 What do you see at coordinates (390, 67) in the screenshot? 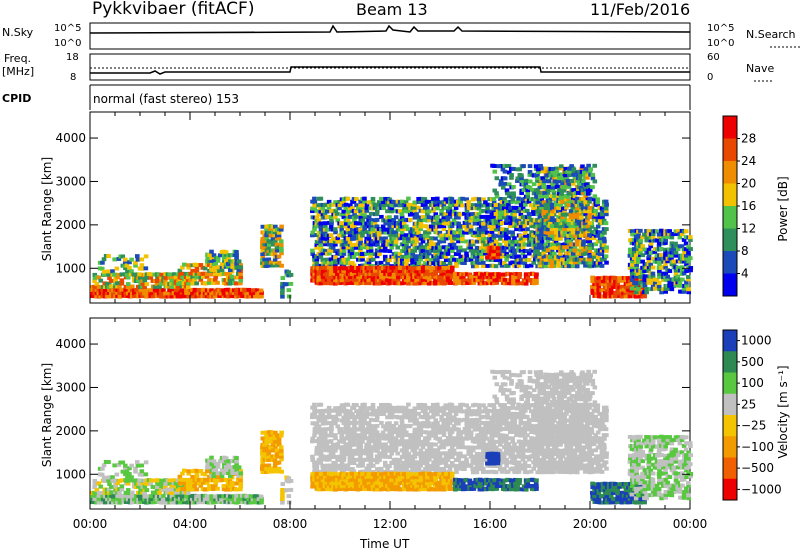
I see `freq-frame` at bounding box center [390, 67].